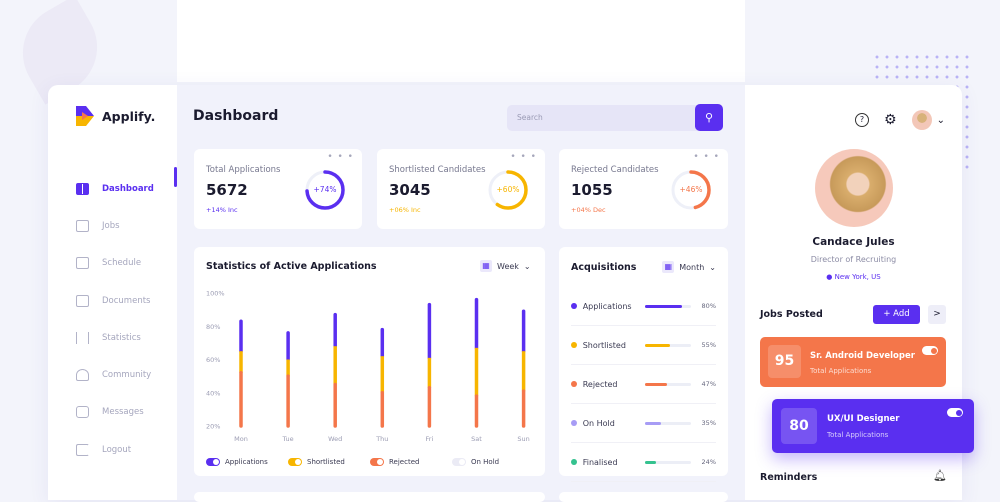 The image size is (1000, 502). Describe the element at coordinates (126, 300) in the screenshot. I see `sidebar-item-documents: Documents` at that location.